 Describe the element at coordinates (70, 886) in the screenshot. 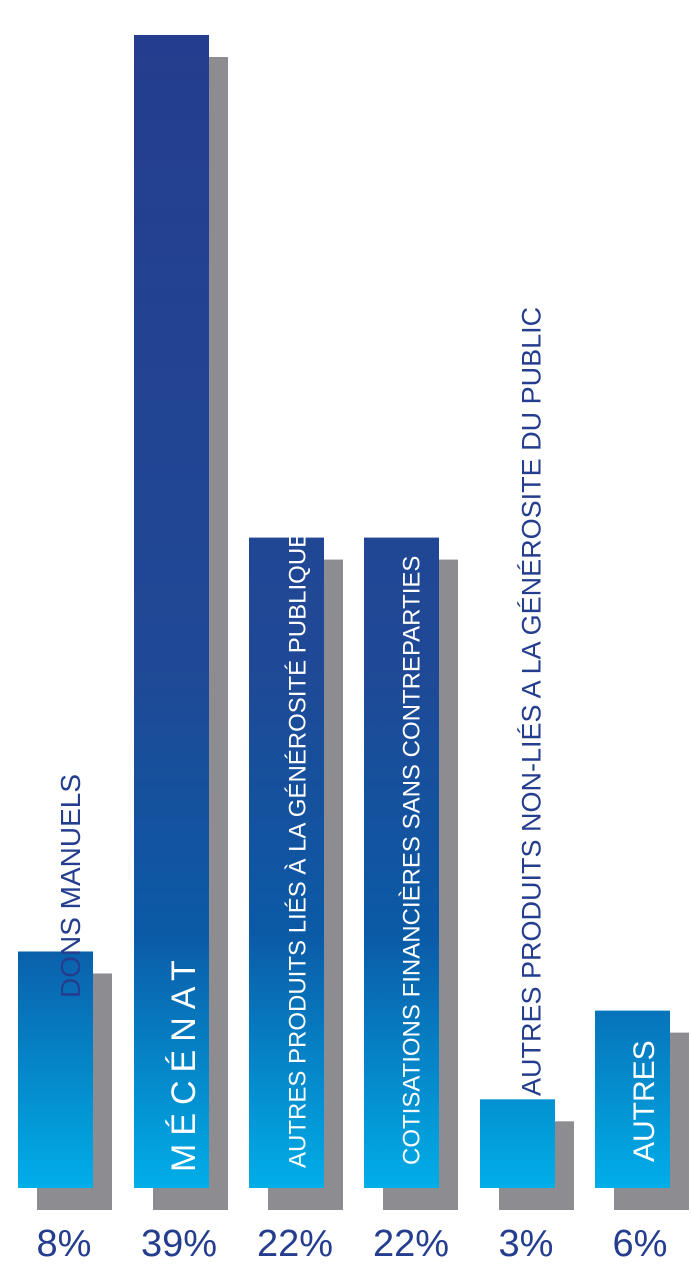

I see `category-label-1: DONS MANUELS` at that location.